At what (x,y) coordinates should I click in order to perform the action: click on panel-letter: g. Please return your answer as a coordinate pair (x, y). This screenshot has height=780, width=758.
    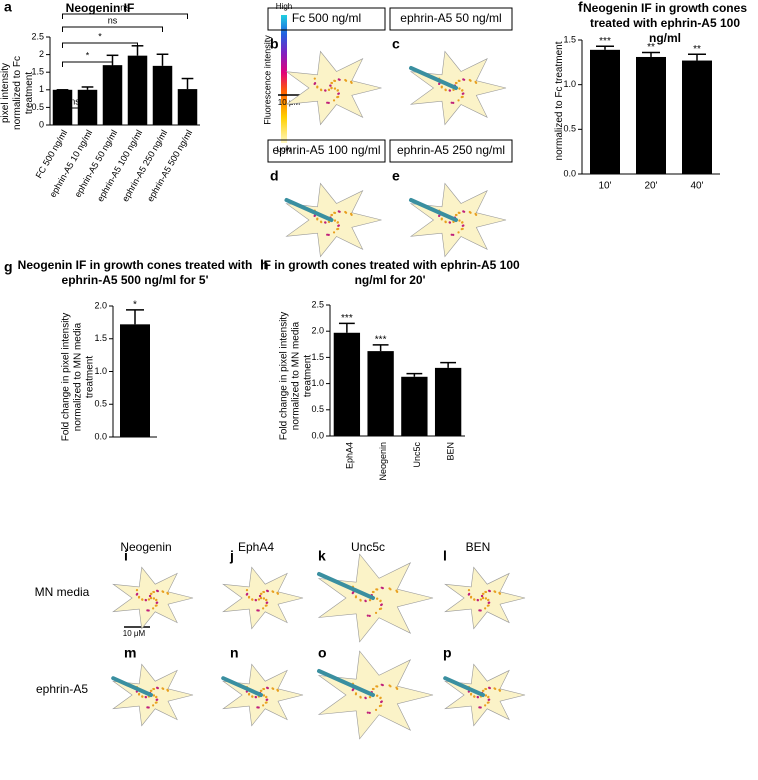
    Looking at the image, I should click on (8, 267).